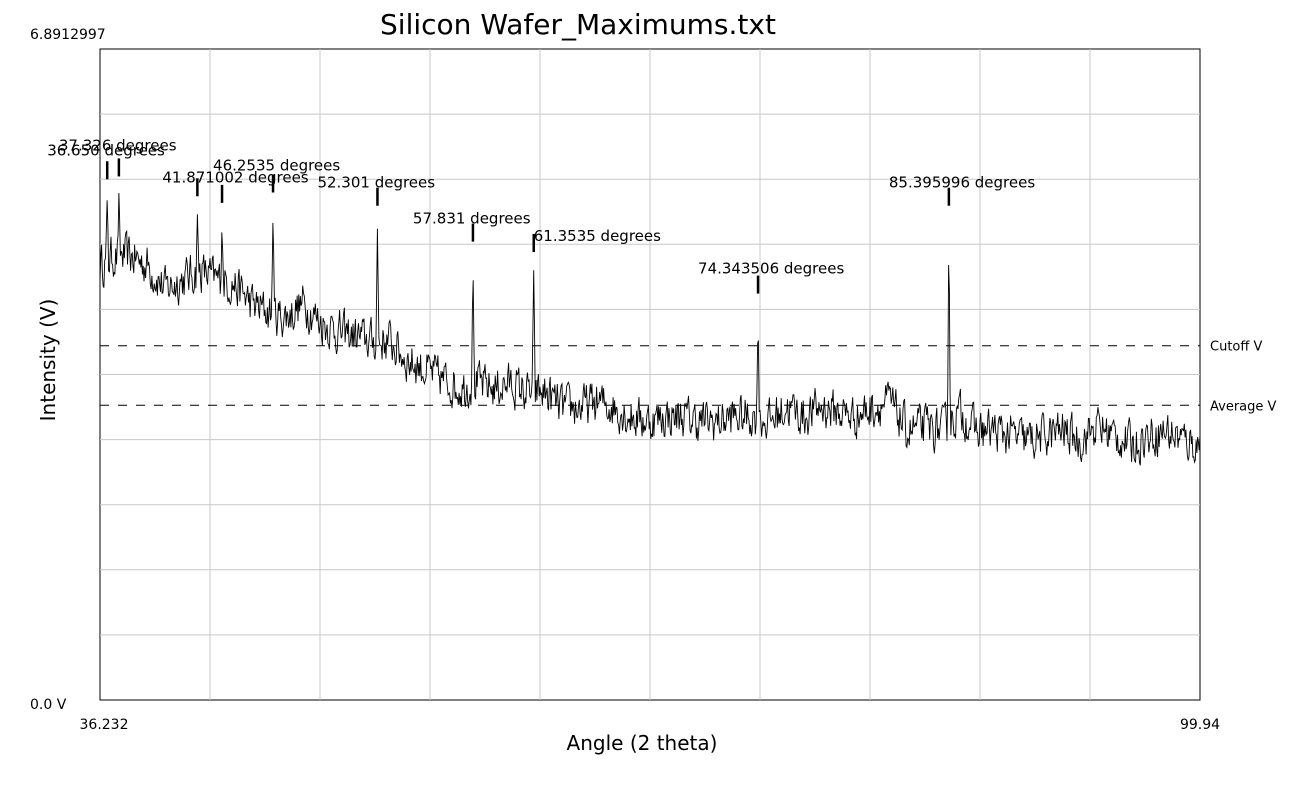  I want to click on peak-label: 52.301 degrees, so click(376, 183).